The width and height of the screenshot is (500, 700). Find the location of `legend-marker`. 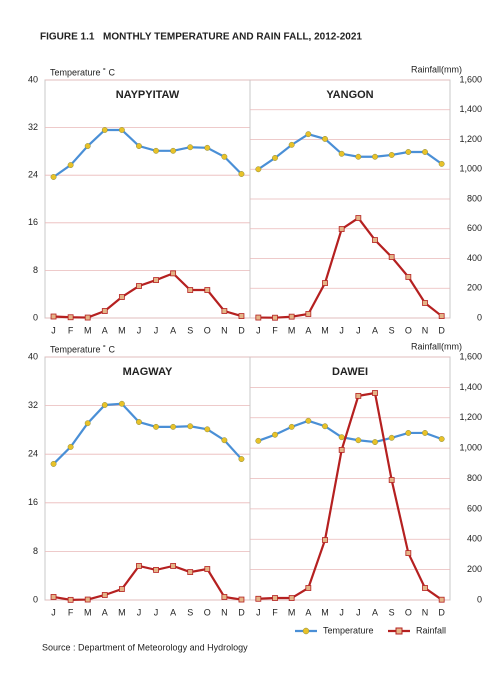

legend-marker is located at coordinates (399, 631).